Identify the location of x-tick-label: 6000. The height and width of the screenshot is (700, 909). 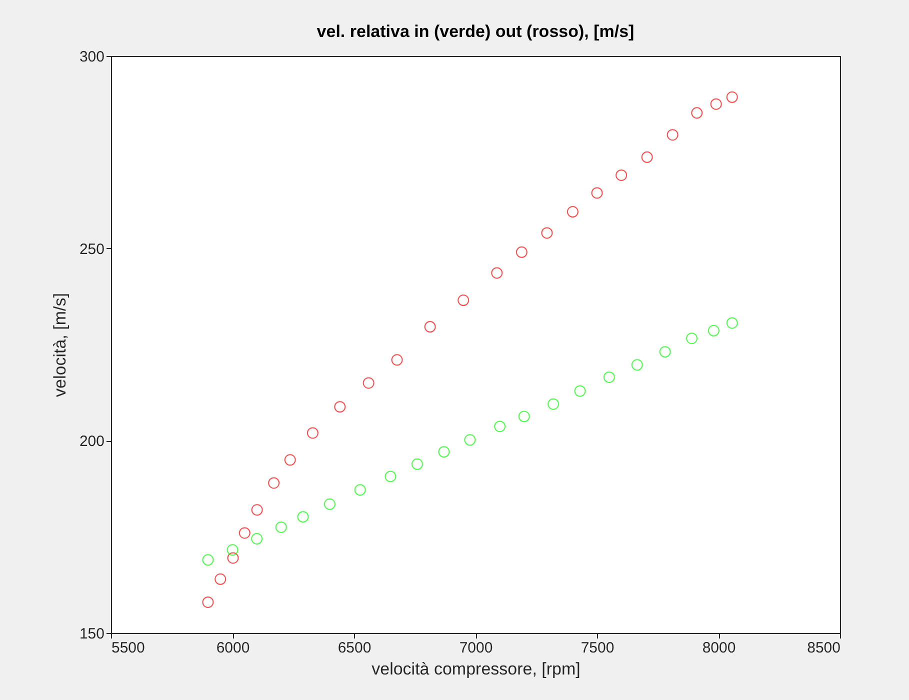
(233, 648).